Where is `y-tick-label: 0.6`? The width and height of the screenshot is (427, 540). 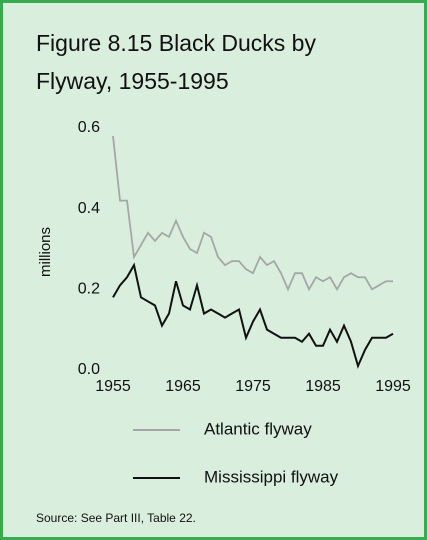
y-tick-label: 0.6 is located at coordinates (89, 127).